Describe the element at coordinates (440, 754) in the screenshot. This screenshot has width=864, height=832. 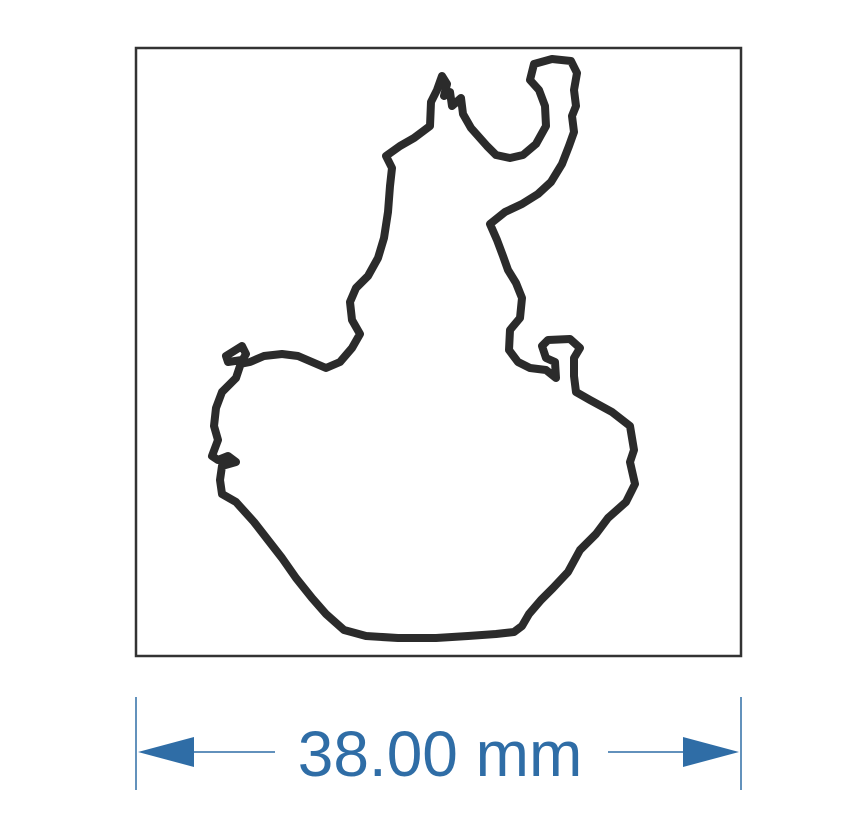
I see `dimension-label: 38.00 mm` at that location.